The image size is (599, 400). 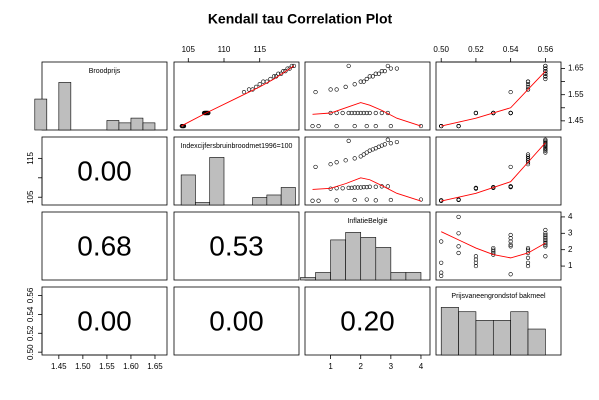 What do you see at coordinates (83, 366) in the screenshot?
I see `x-tick-label: 1.50` at bounding box center [83, 366].